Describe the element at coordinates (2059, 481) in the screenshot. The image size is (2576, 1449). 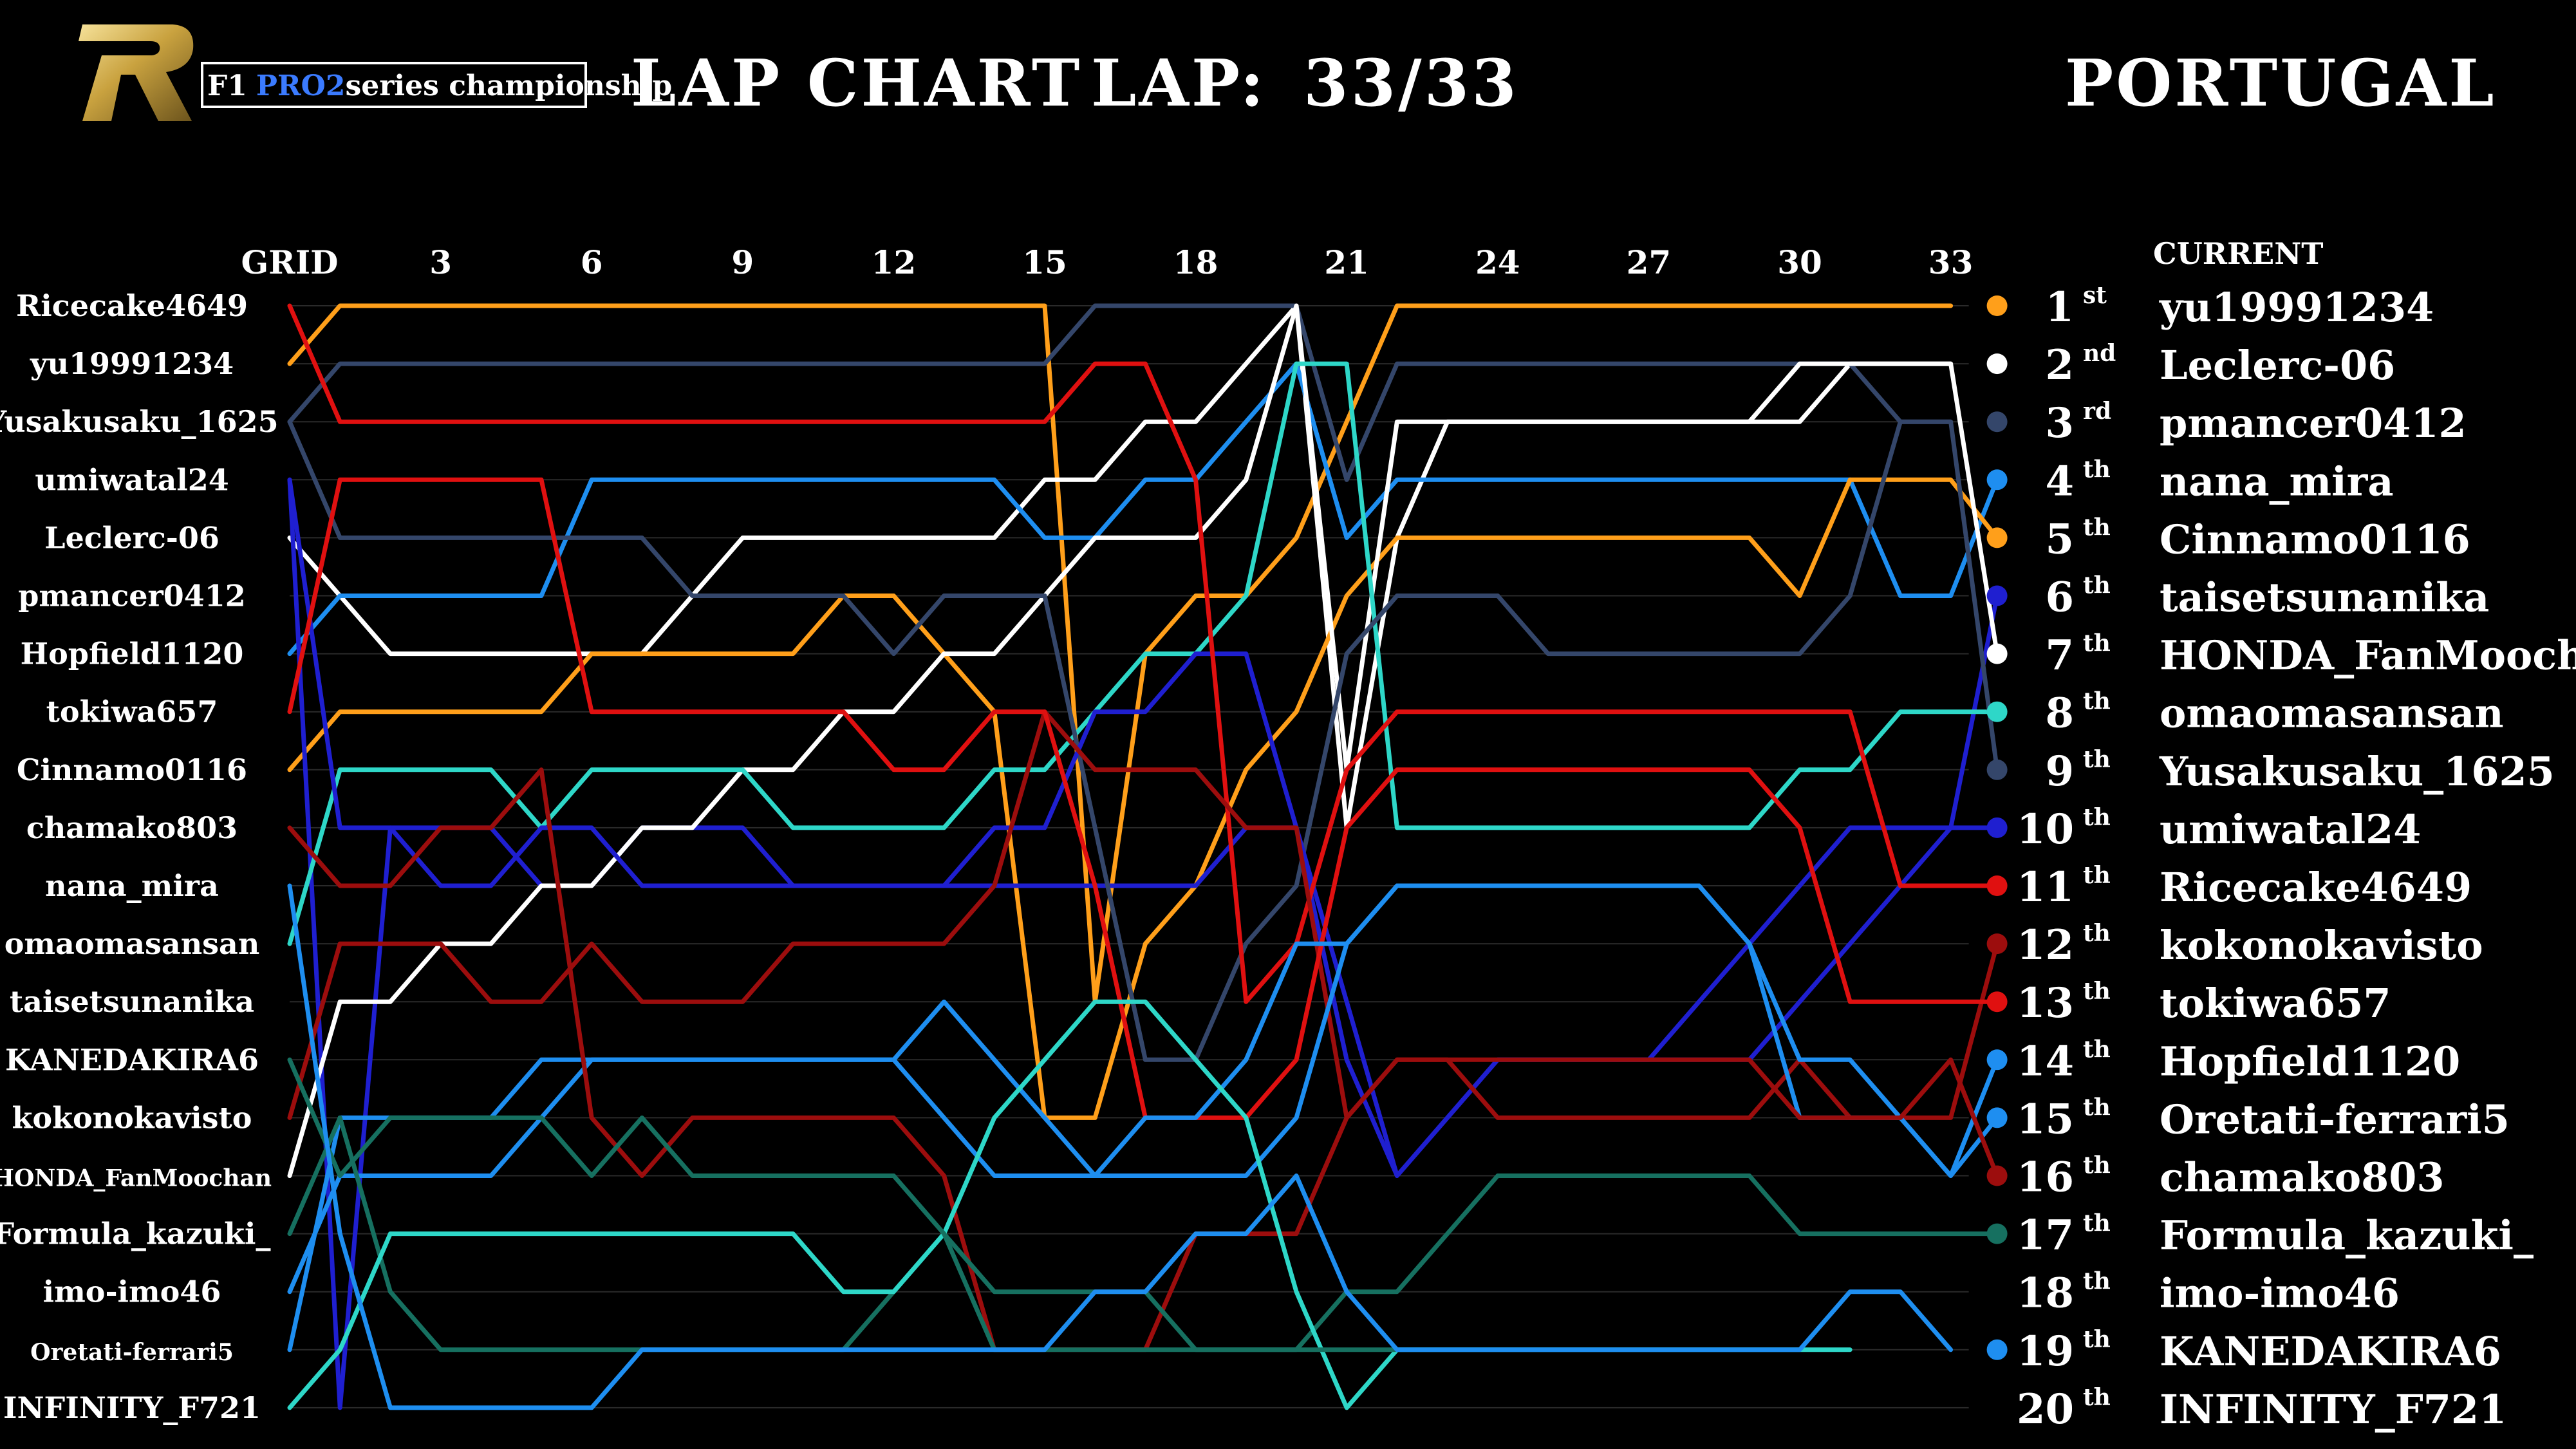
I see `position-number: 4` at that location.